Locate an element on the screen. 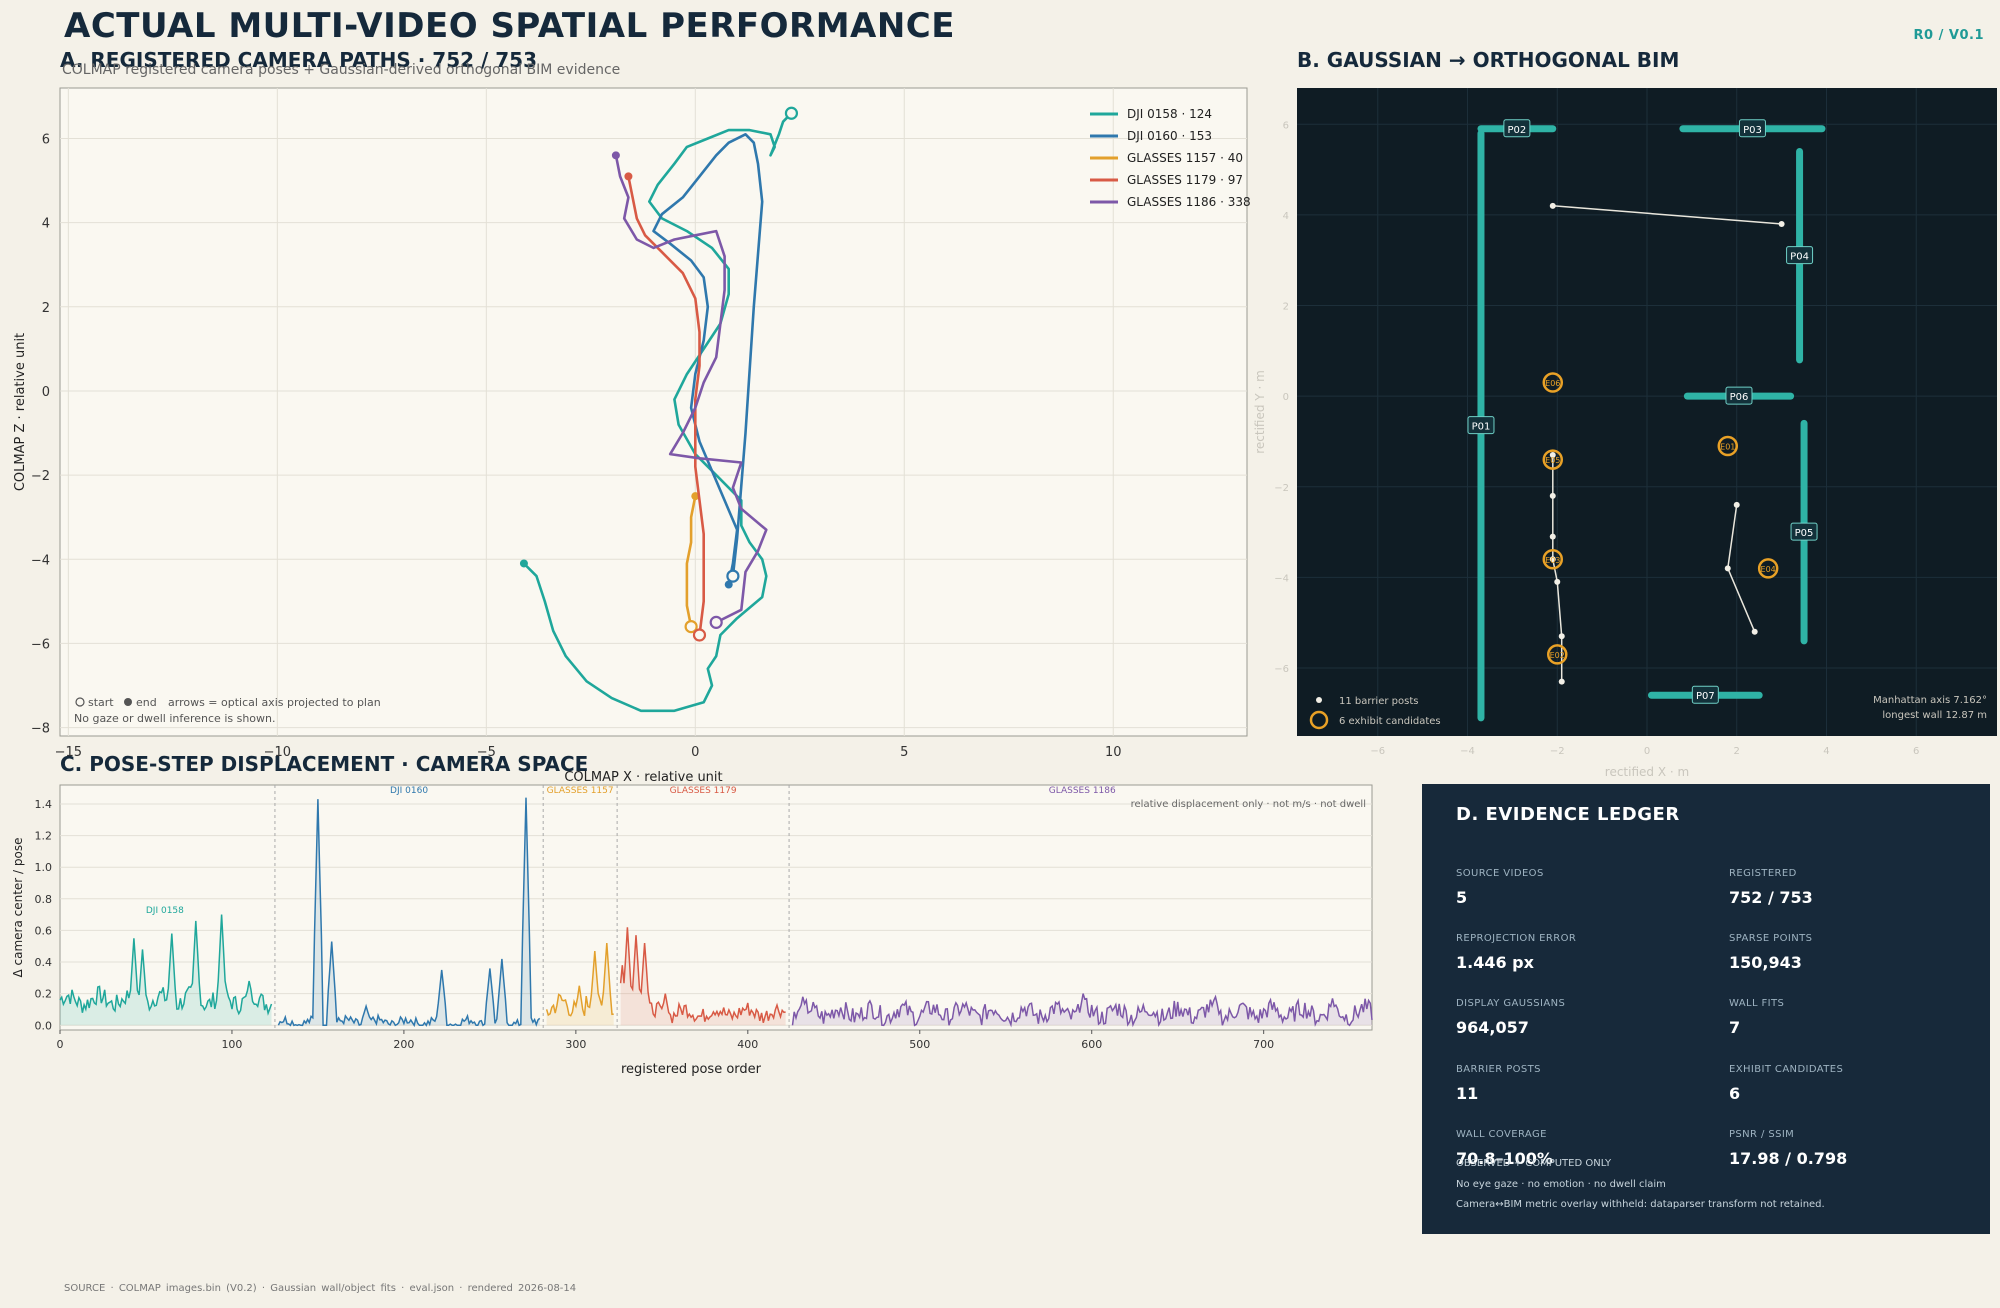 The image size is (2000, 1308). ledger-observed-note: OBSERVED + COMPUTED ONLY is located at coordinates (1534, 1163).